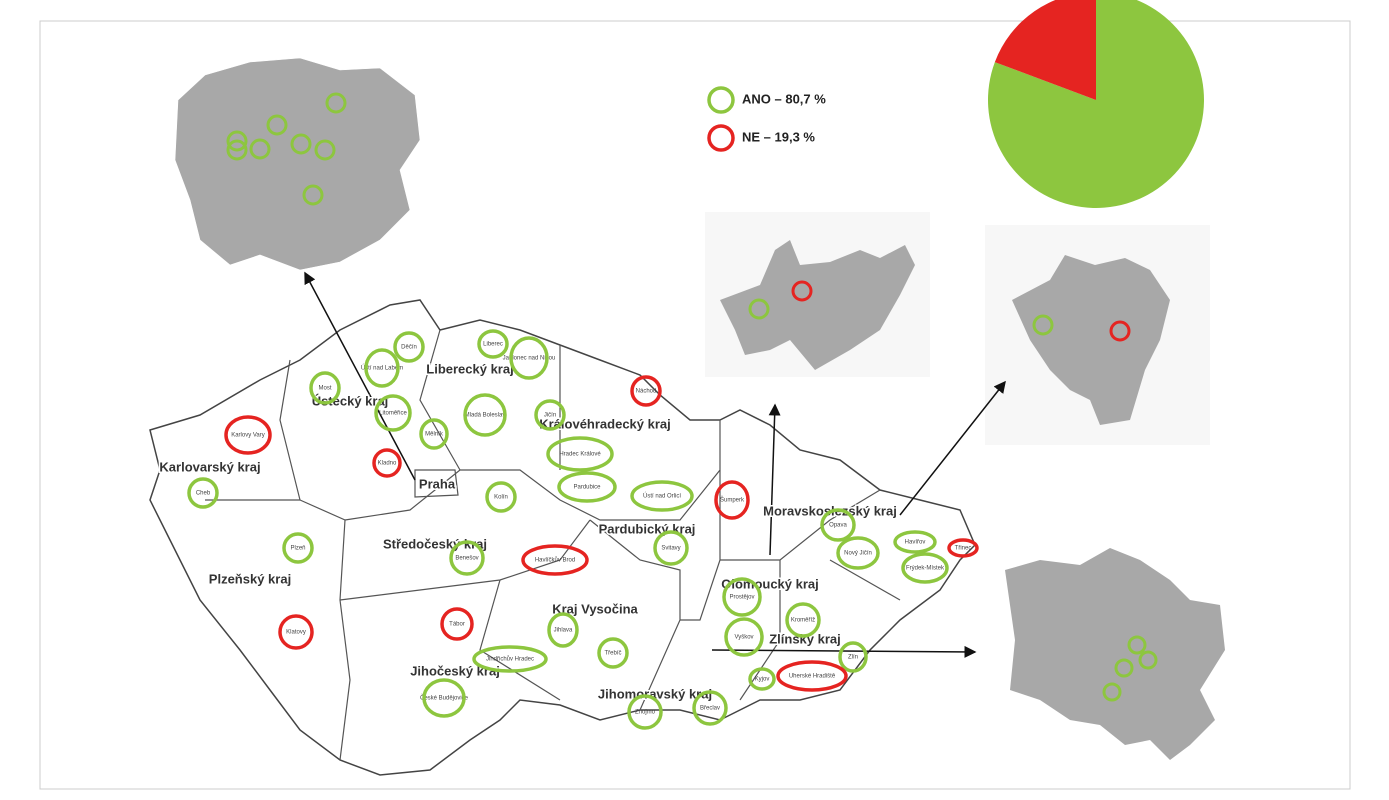  I want to click on city-label: Náchod, so click(646, 392).